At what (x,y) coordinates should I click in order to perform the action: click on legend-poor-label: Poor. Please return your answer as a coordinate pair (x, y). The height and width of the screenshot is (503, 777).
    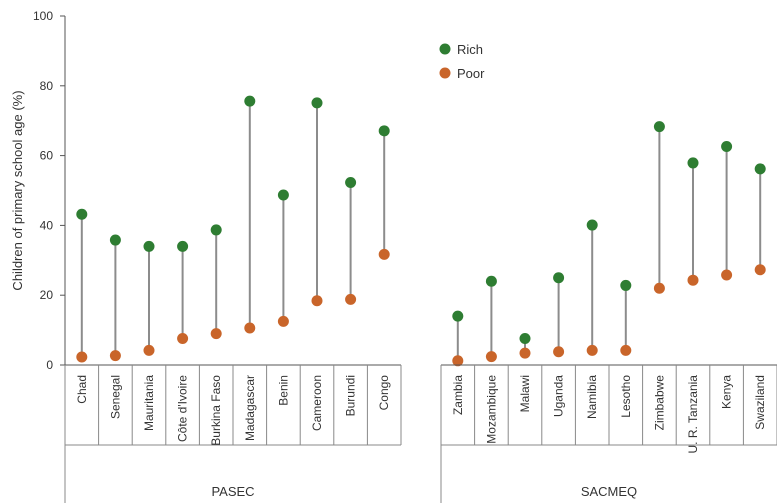
    Looking at the image, I should click on (471, 73).